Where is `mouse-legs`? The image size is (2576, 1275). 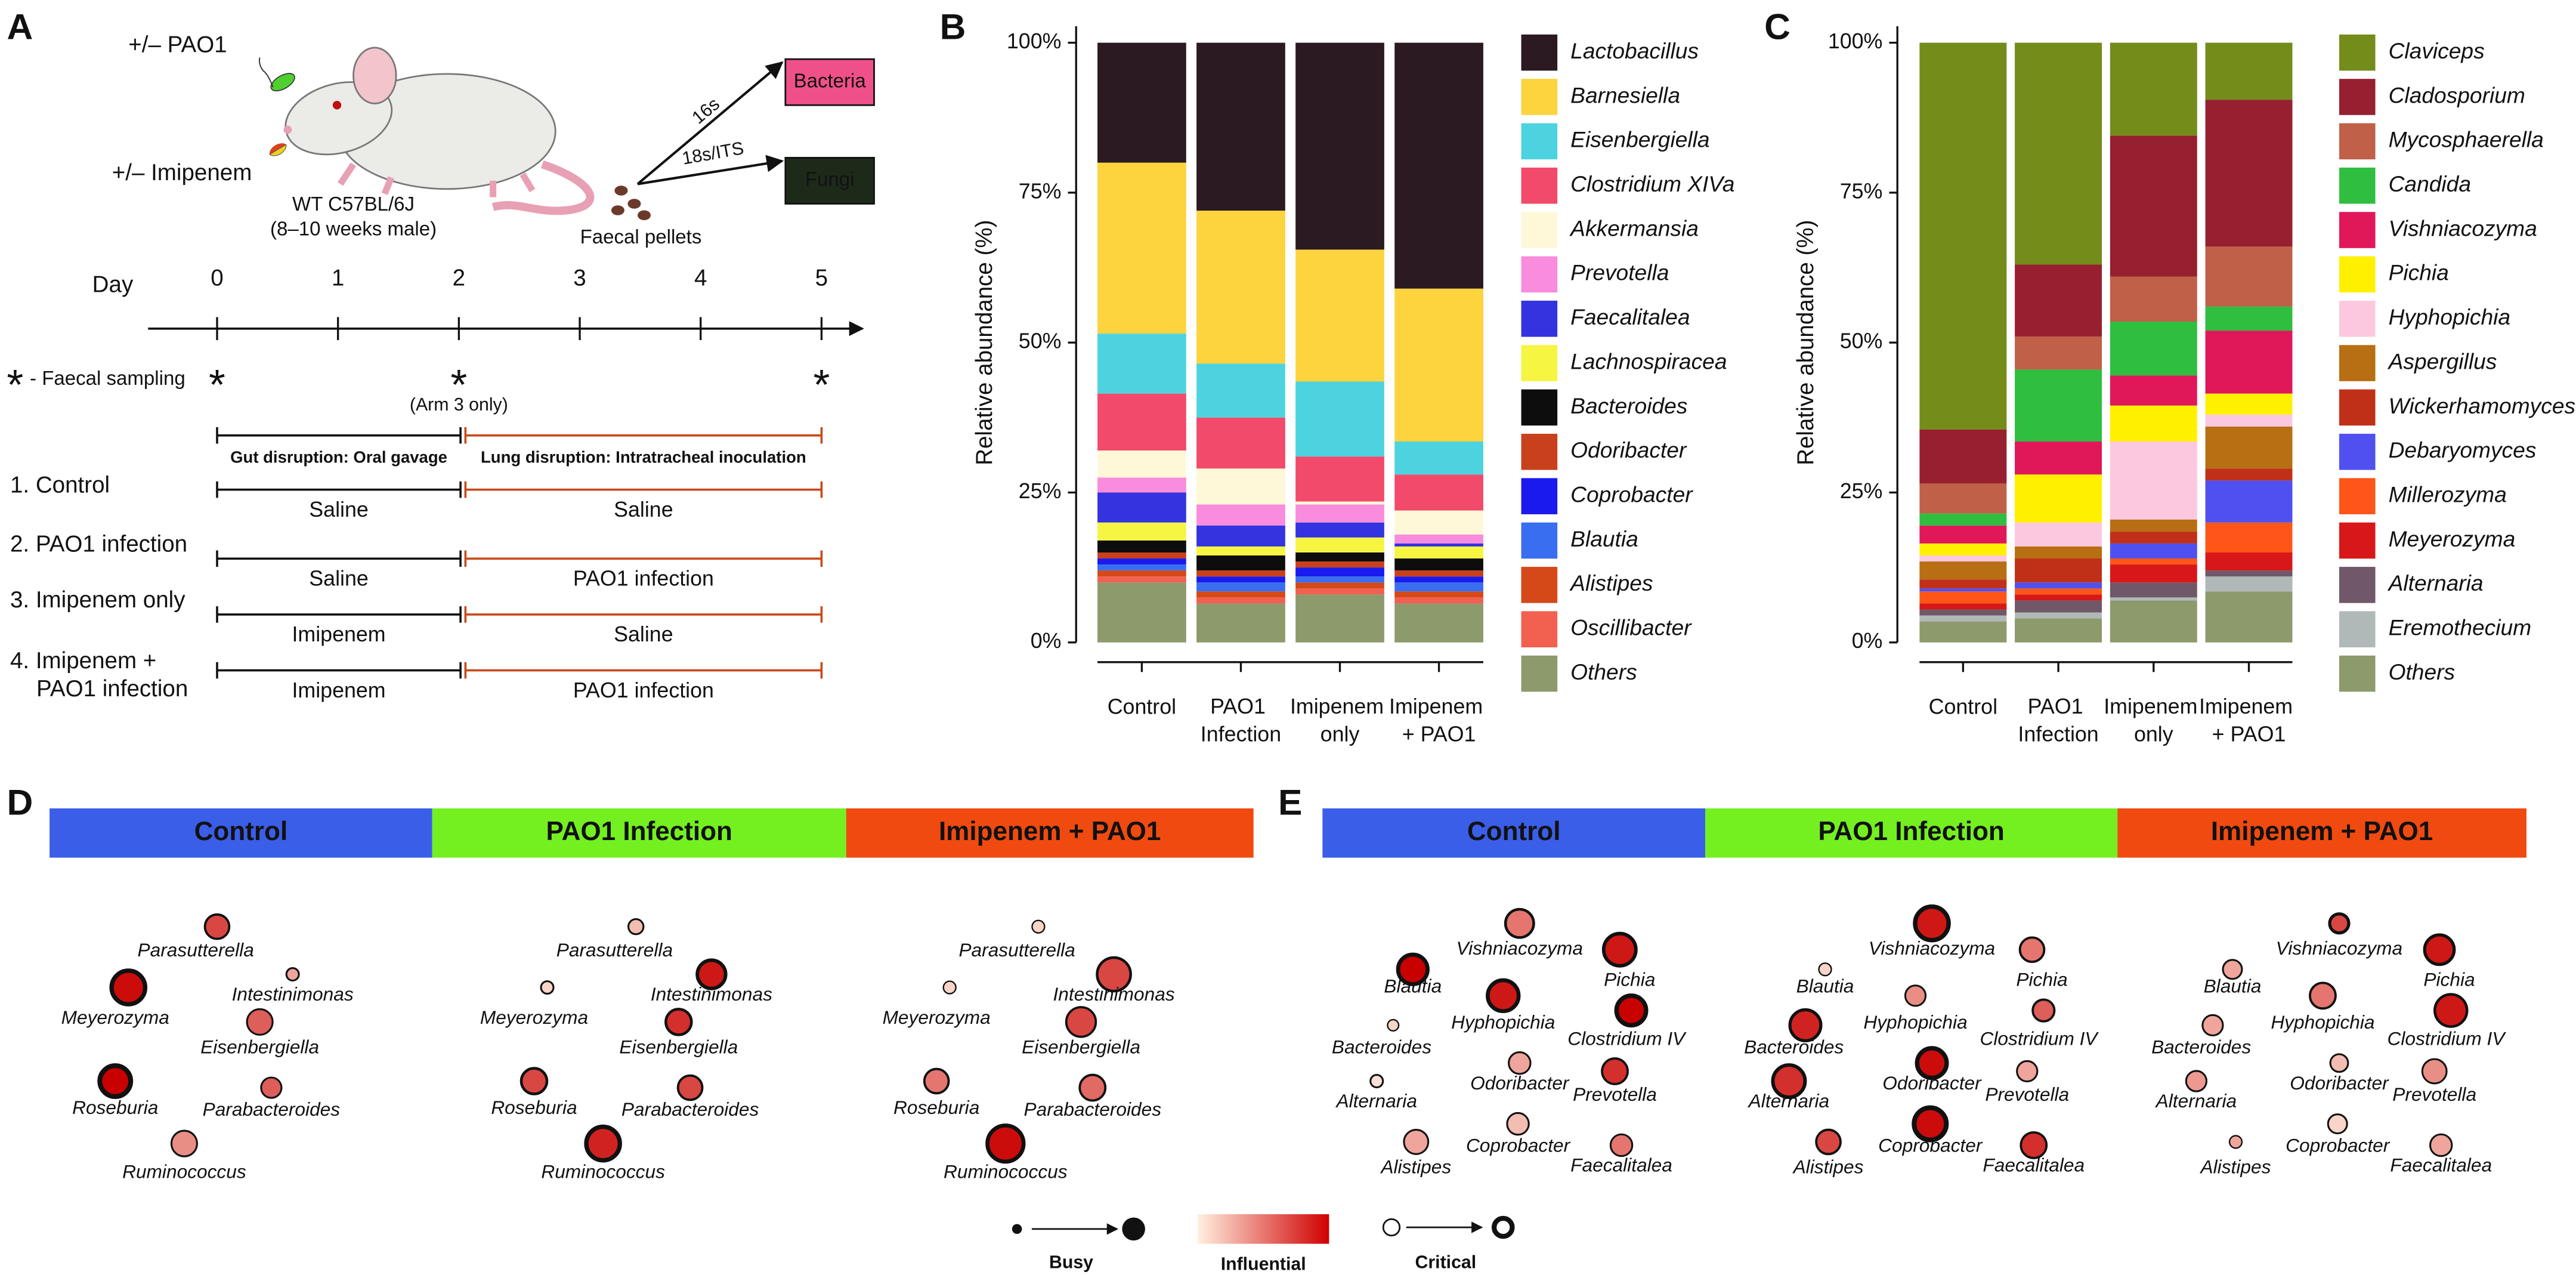 mouse-legs is located at coordinates (436, 179).